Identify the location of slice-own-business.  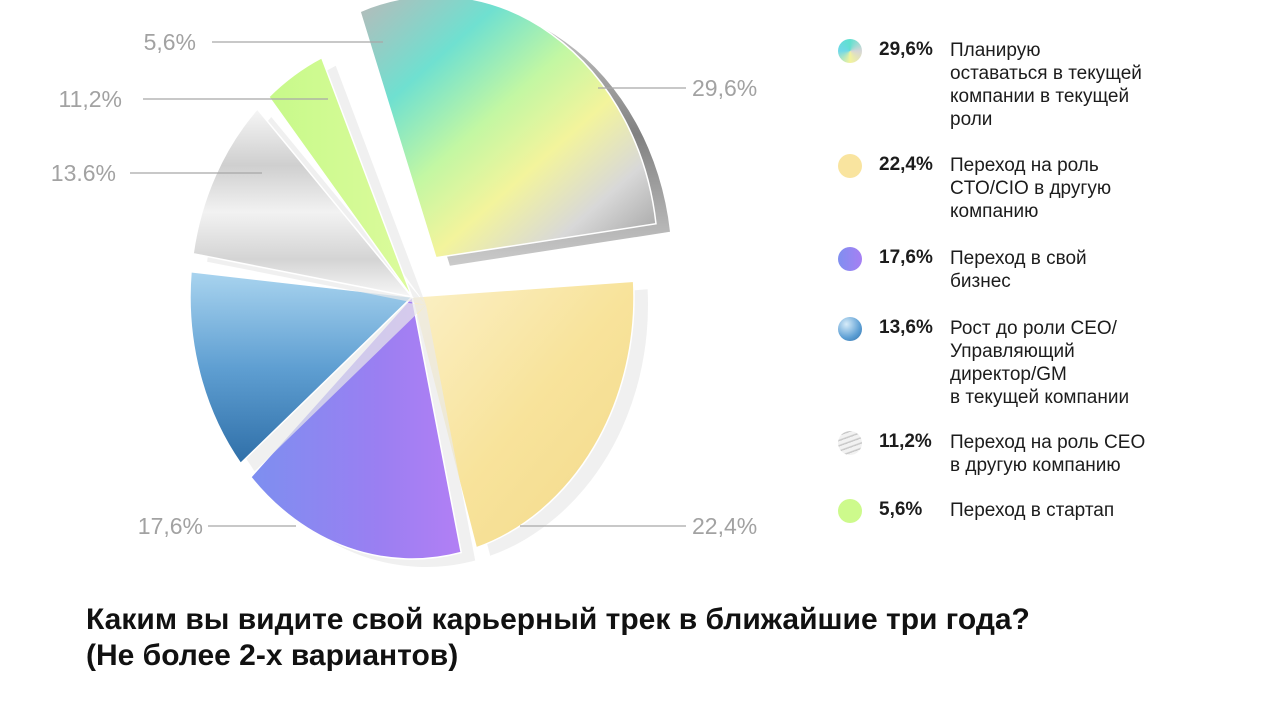
(356, 427).